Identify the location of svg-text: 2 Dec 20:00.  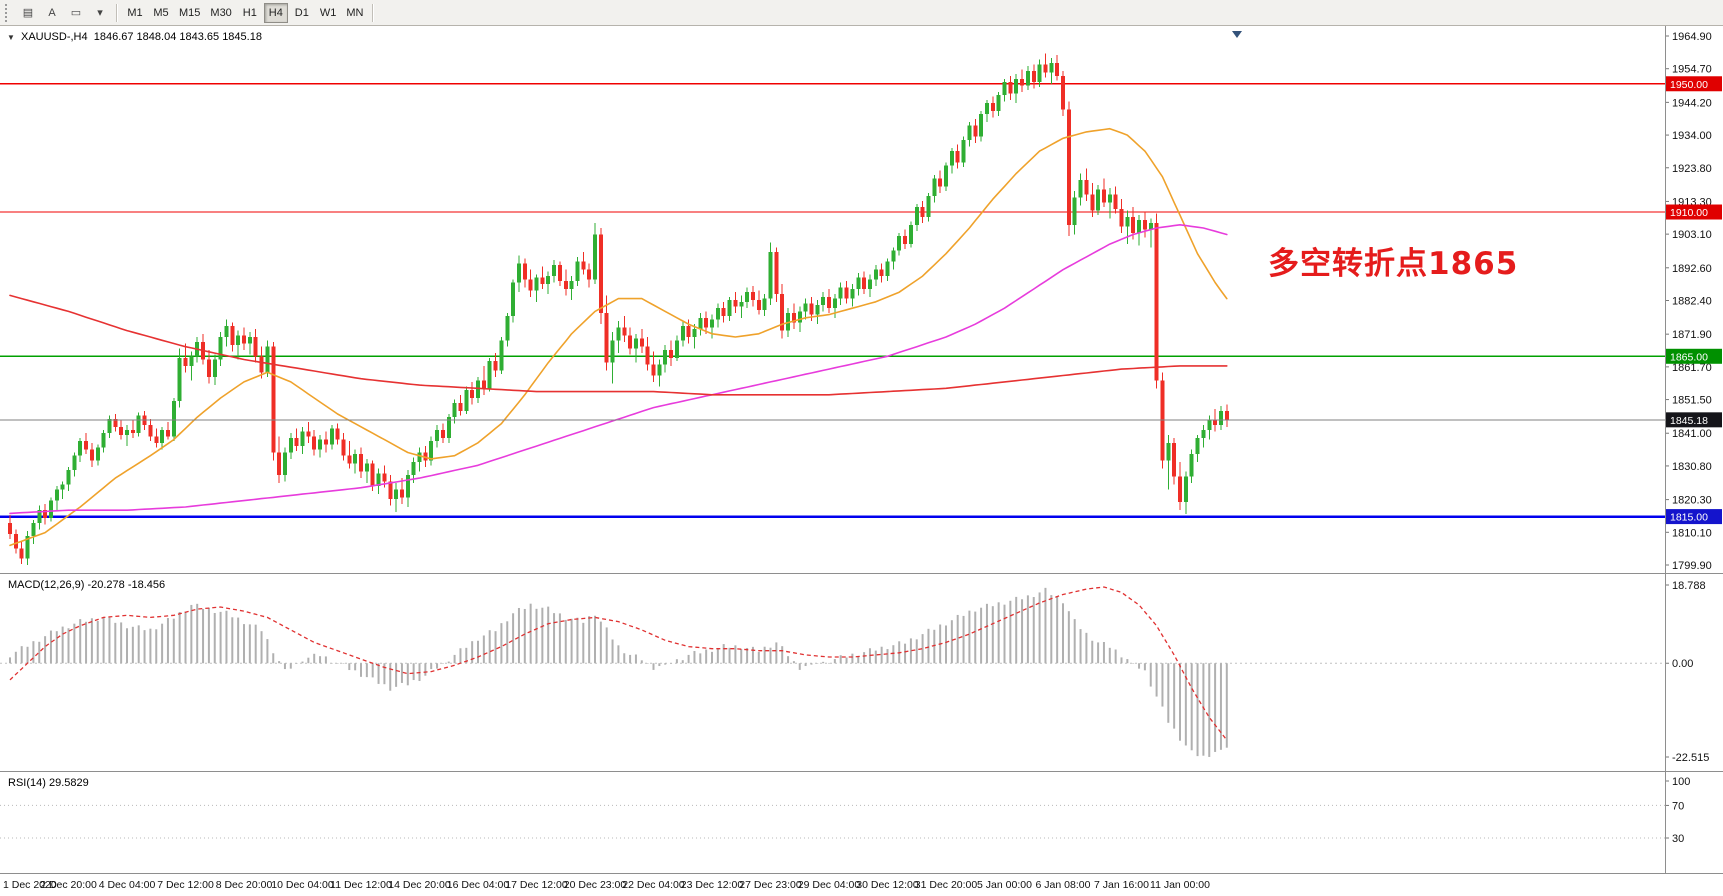
(68, 885).